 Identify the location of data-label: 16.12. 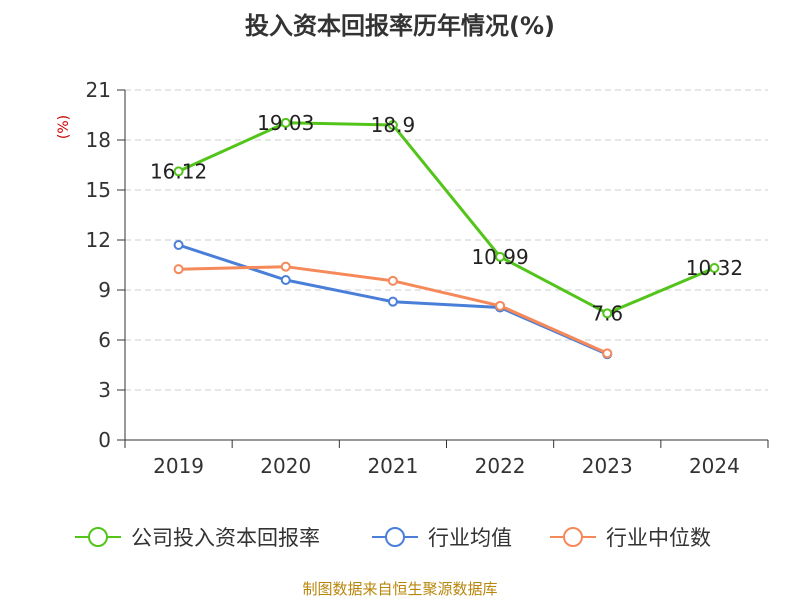
(178, 171).